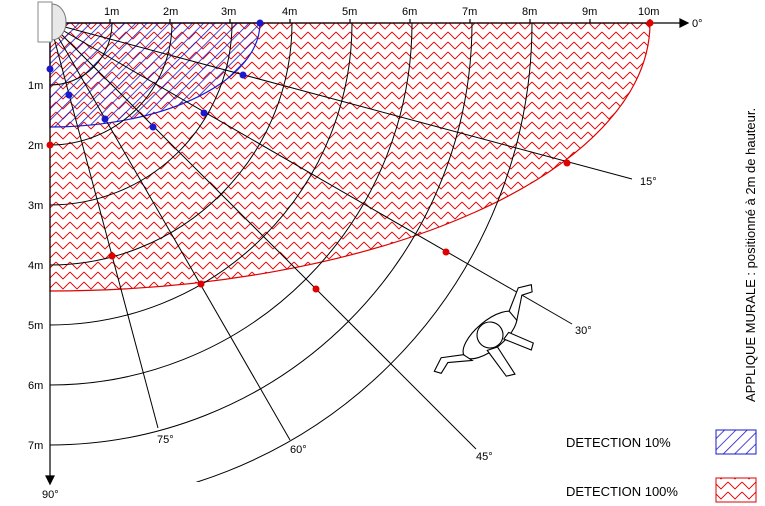 The image size is (765, 506). What do you see at coordinates (170, 12) in the screenshot?
I see `x-tick-2m: 2m` at bounding box center [170, 12].